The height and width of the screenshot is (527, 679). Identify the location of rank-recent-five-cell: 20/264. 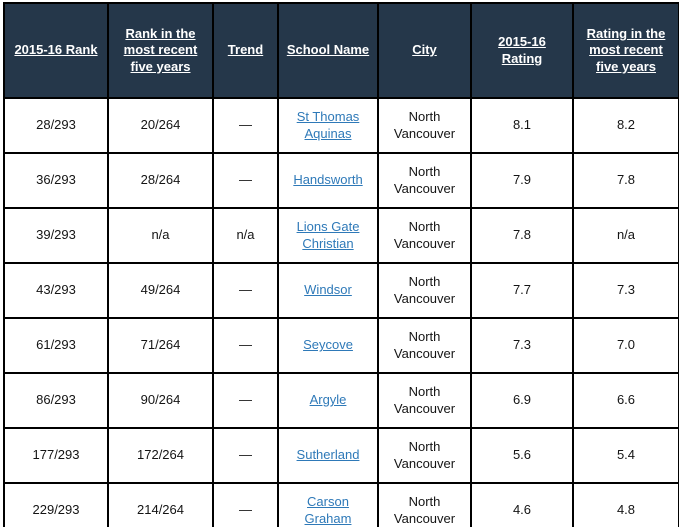
(160, 125).